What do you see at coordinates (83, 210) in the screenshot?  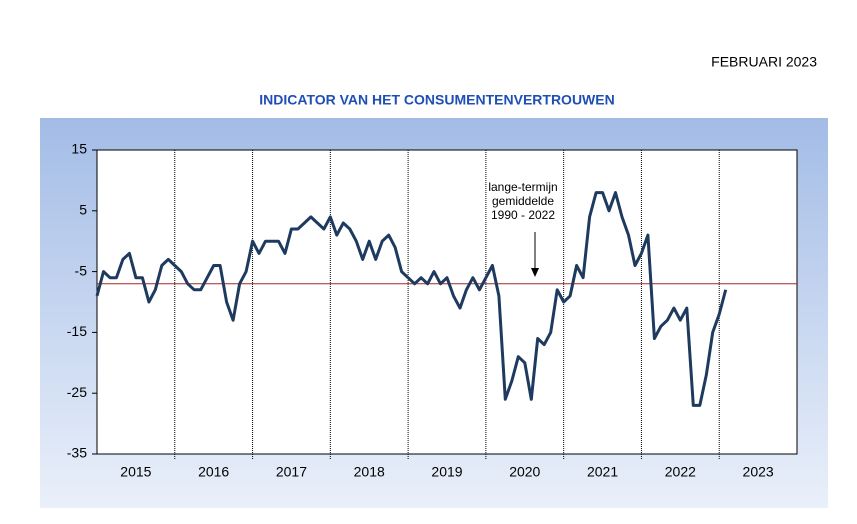 I see `y-tick-label: 5` at bounding box center [83, 210].